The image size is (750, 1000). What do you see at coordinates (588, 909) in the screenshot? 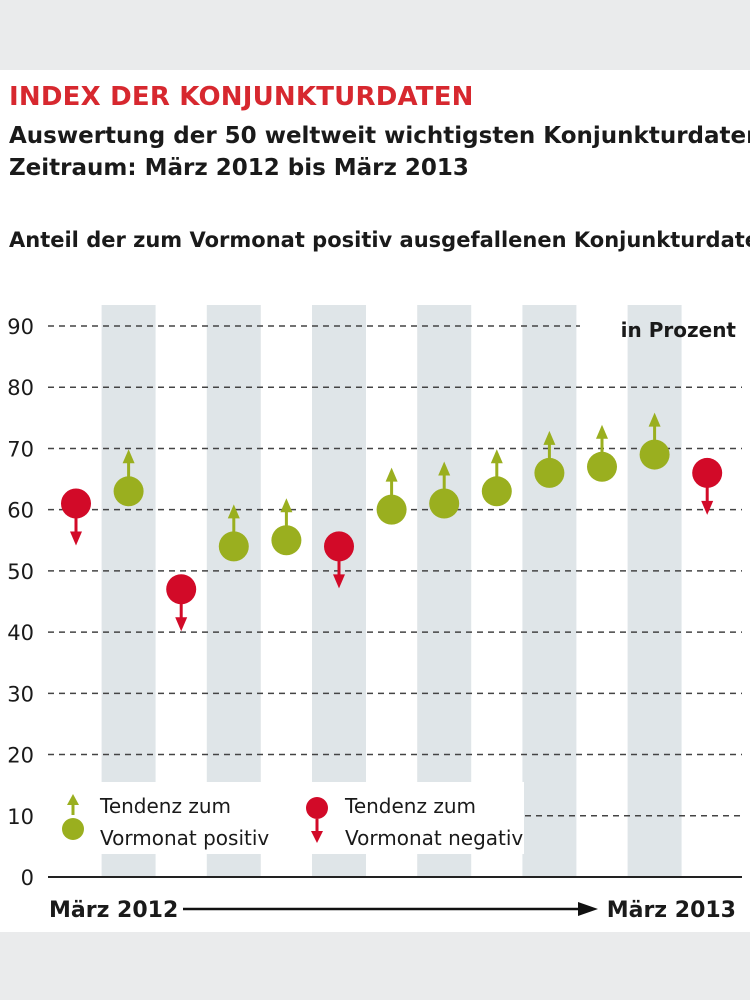
I see `time-arrow-head-icon` at bounding box center [588, 909].